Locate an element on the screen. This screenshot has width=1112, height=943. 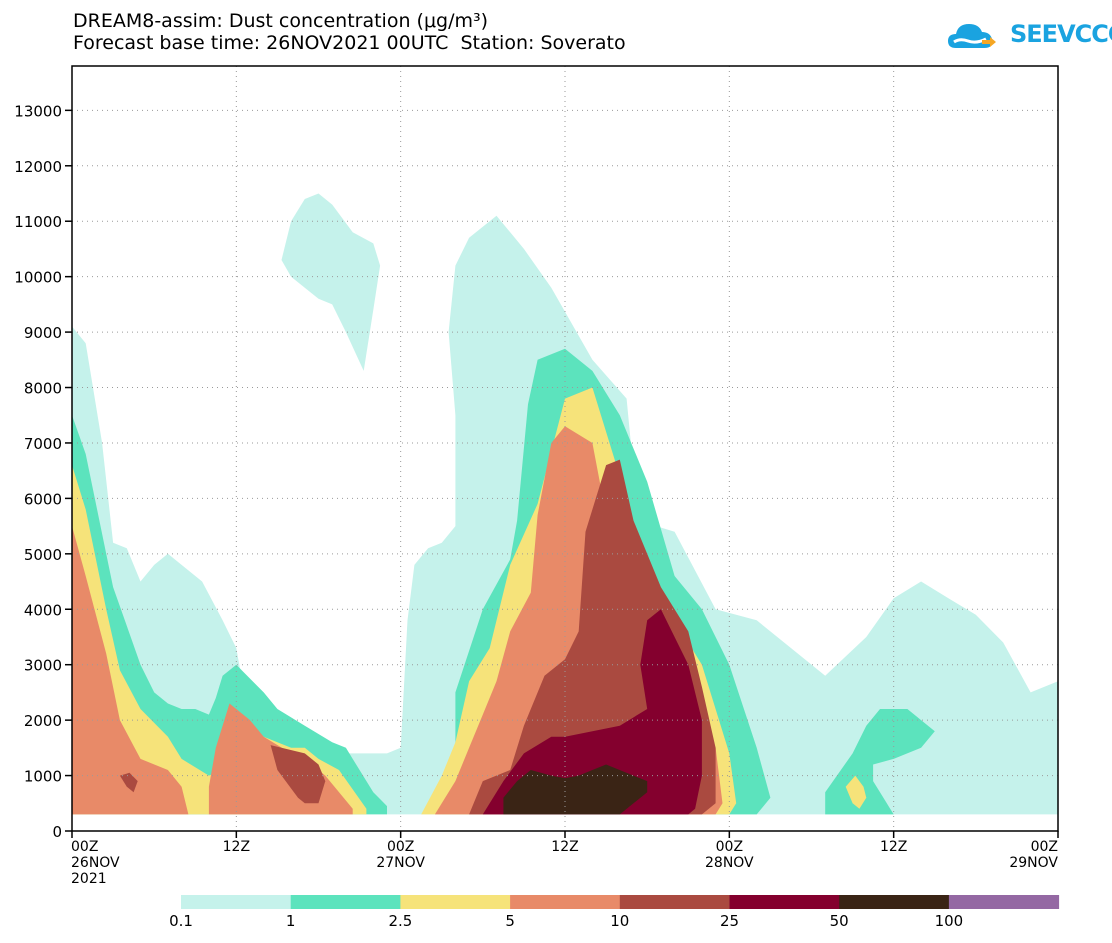
y-tick-label-12: 12000 is located at coordinates (38, 167).